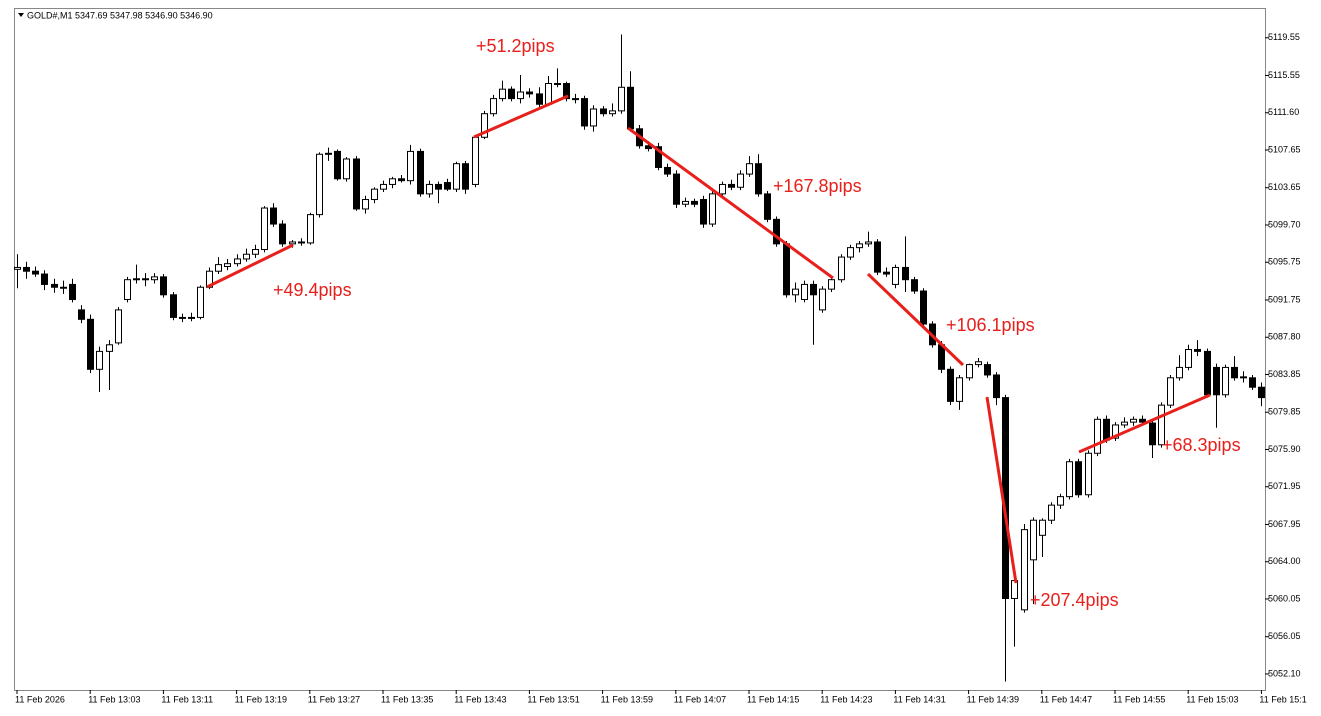  What do you see at coordinates (1284, 337) in the screenshot?
I see `y-tick-label: 5087.80` at bounding box center [1284, 337].